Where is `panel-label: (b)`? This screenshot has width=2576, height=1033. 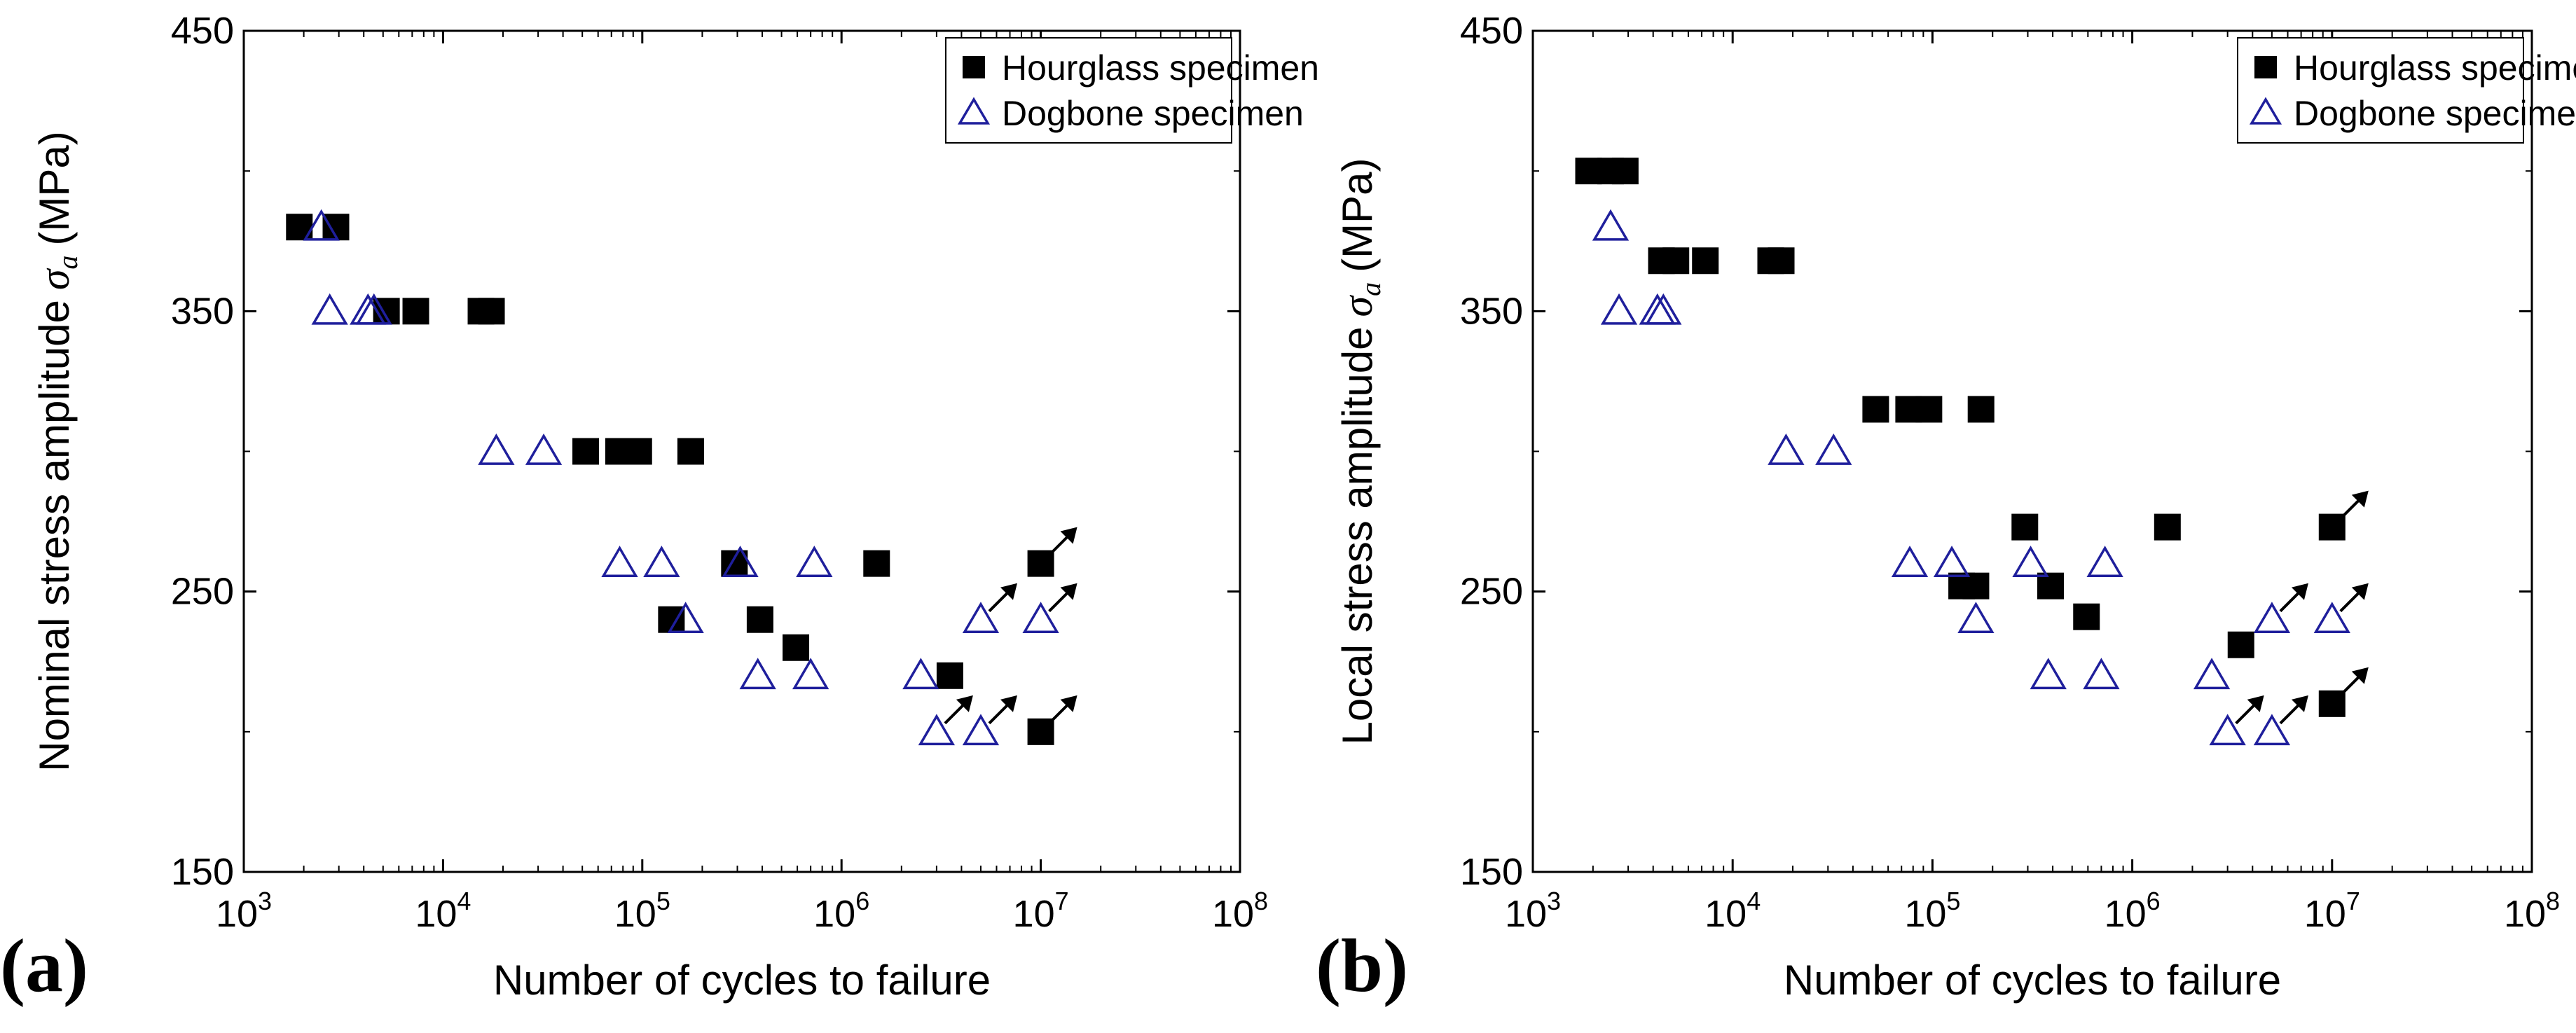
panel-label: (b) is located at coordinates (1362, 966).